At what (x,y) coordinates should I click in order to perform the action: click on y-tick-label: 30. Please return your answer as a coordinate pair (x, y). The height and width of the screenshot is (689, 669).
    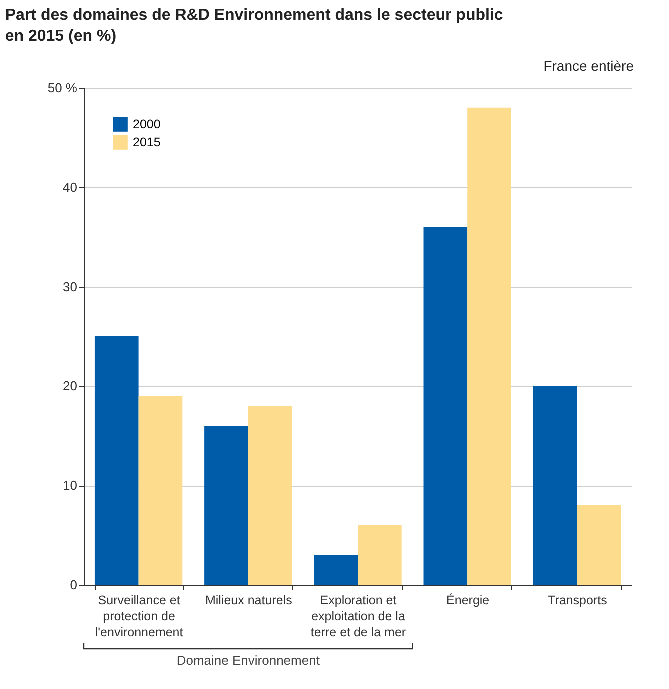
    Looking at the image, I should click on (70, 286).